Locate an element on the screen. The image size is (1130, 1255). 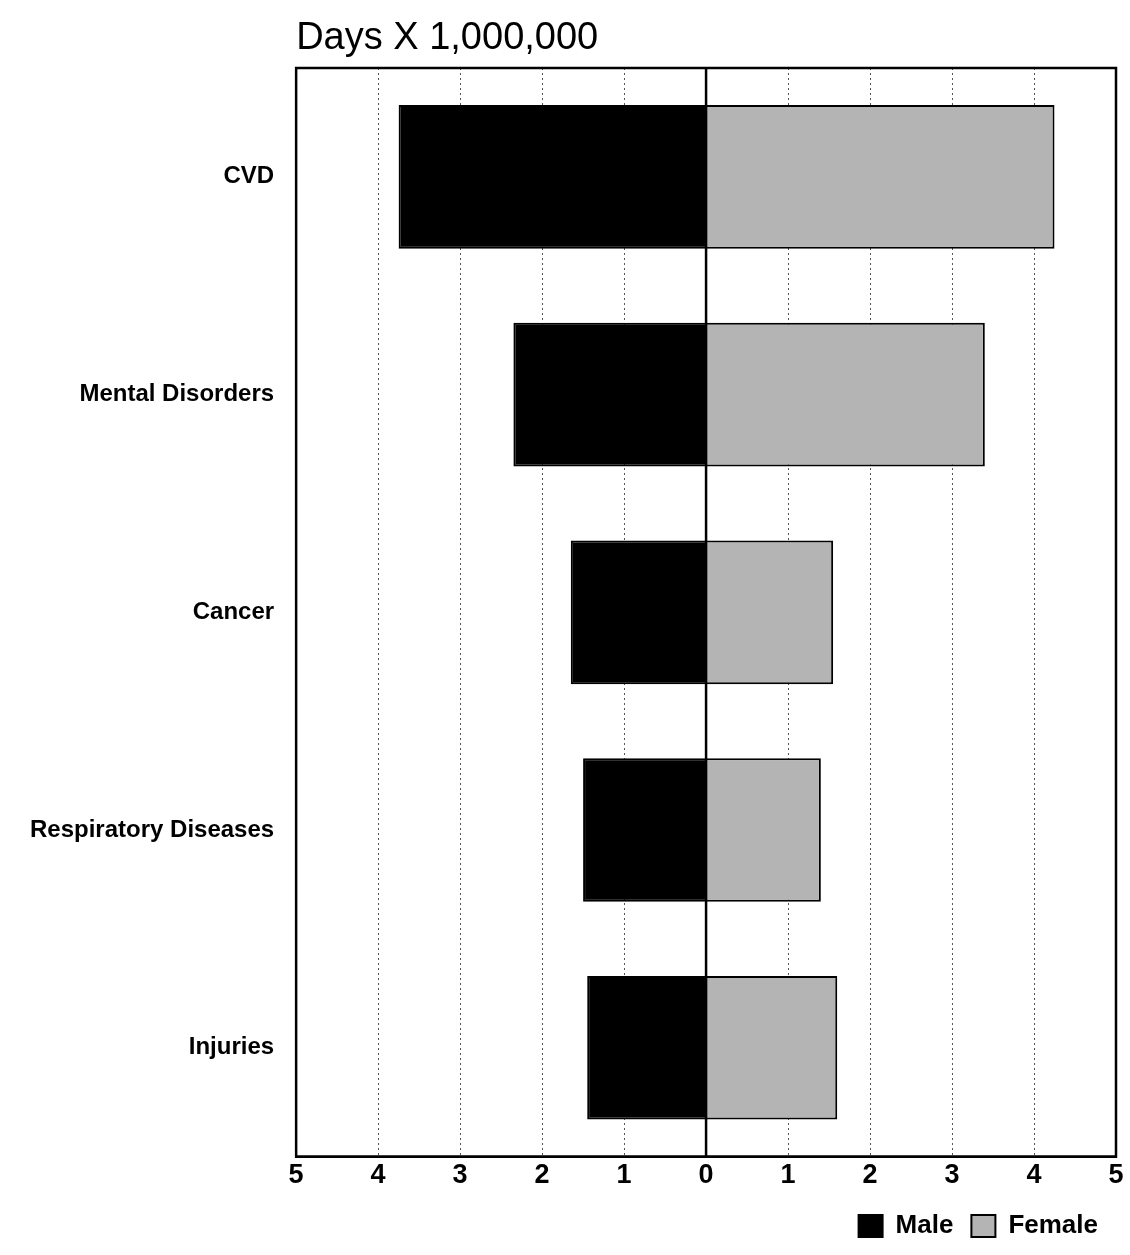
y-tick-label: Injuries is located at coordinates (231, 1046).